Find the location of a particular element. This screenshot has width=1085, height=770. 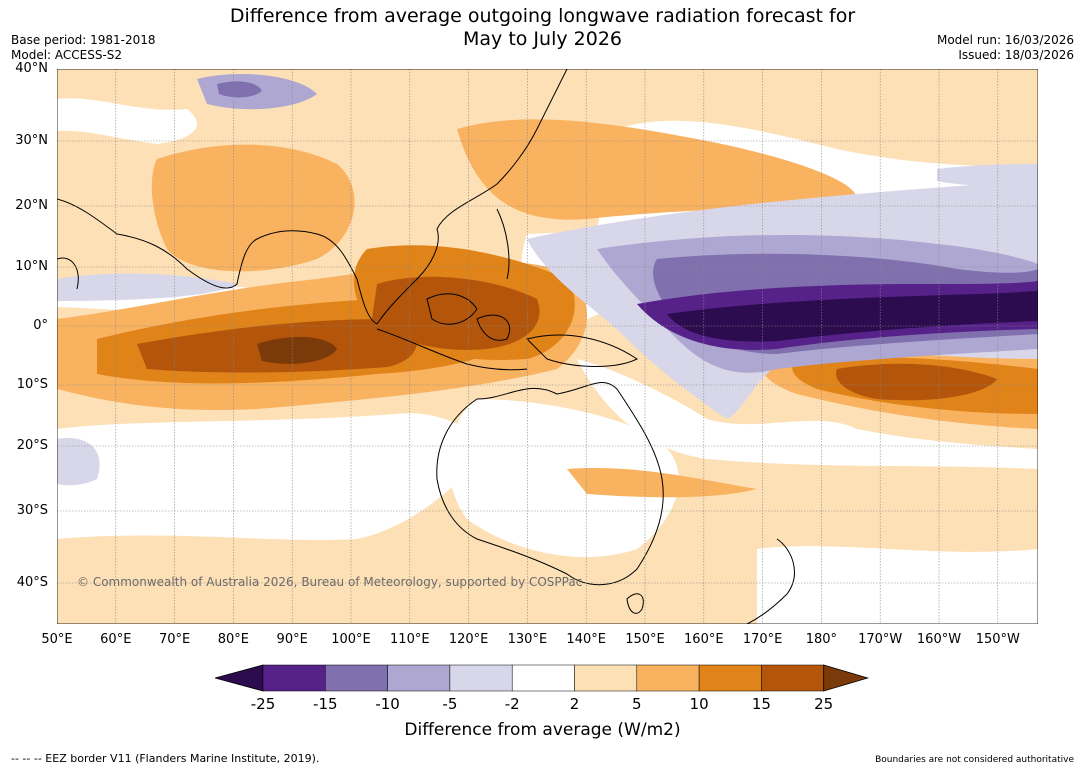

longitude-label: 90°E is located at coordinates (292, 639).